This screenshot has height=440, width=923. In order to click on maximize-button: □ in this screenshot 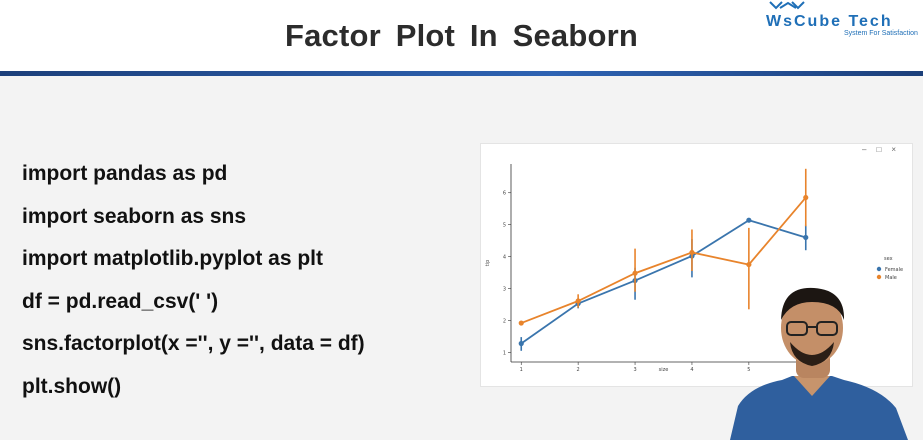, I will do `click(884, 149)`.